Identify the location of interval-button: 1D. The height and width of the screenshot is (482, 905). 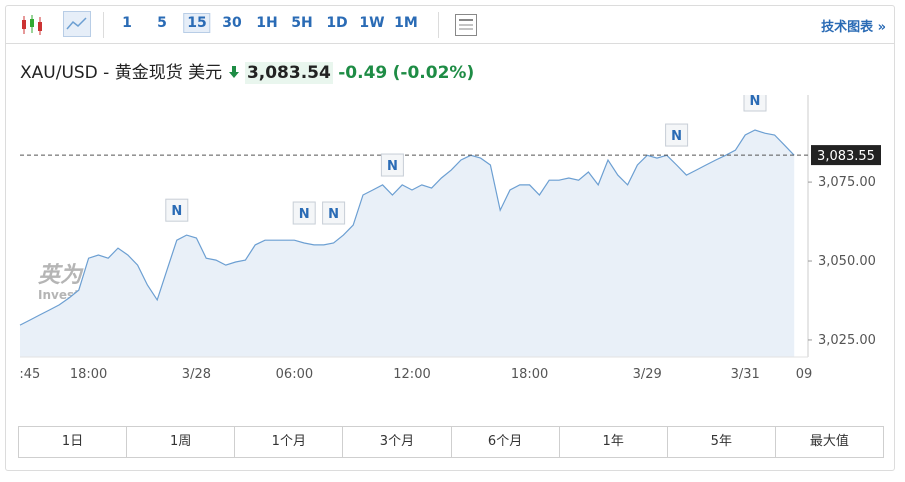
(337, 23).